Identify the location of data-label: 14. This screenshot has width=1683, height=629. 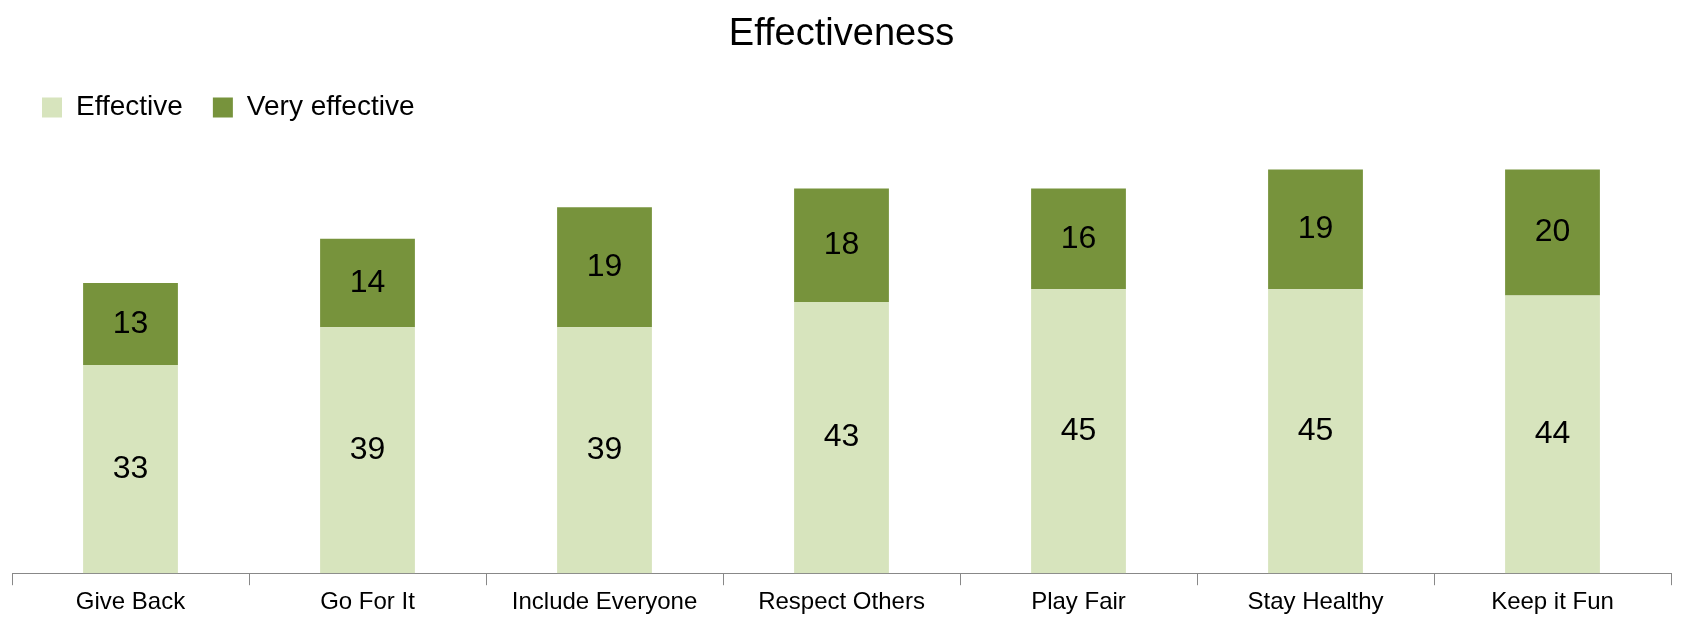
(367, 280).